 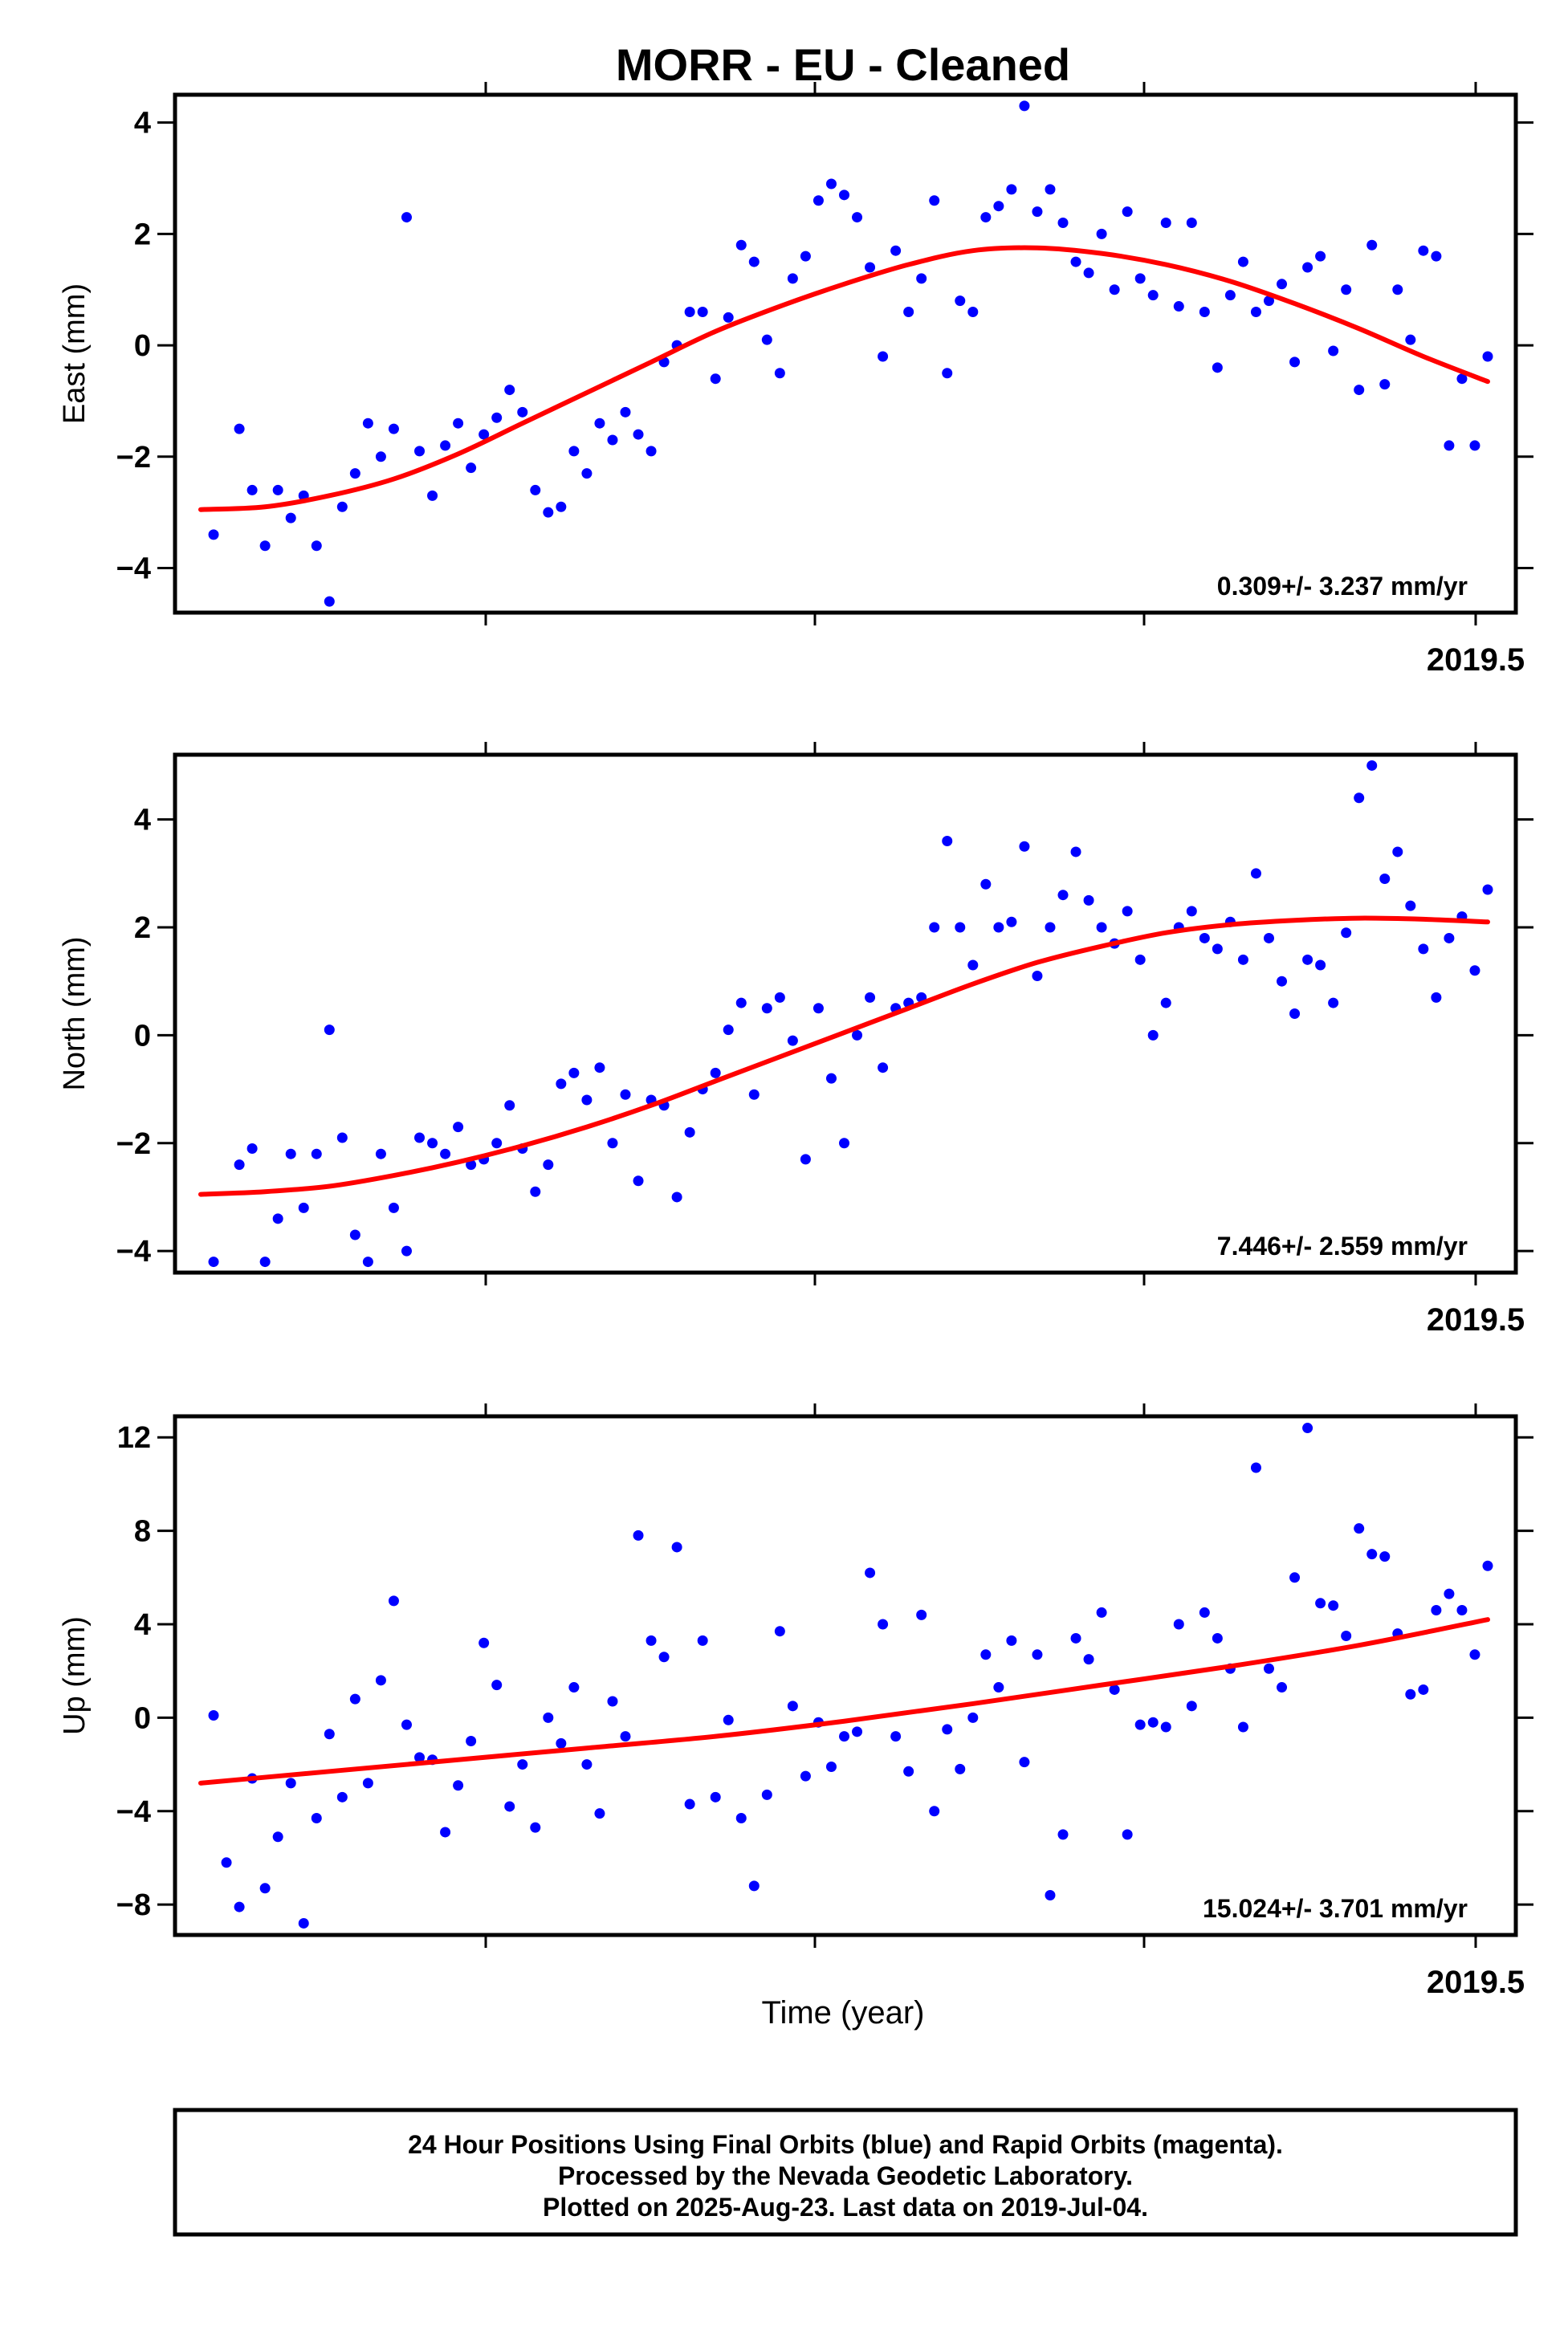 What do you see at coordinates (142, 928) in the screenshot?
I see `y-tick-label: 2` at bounding box center [142, 928].